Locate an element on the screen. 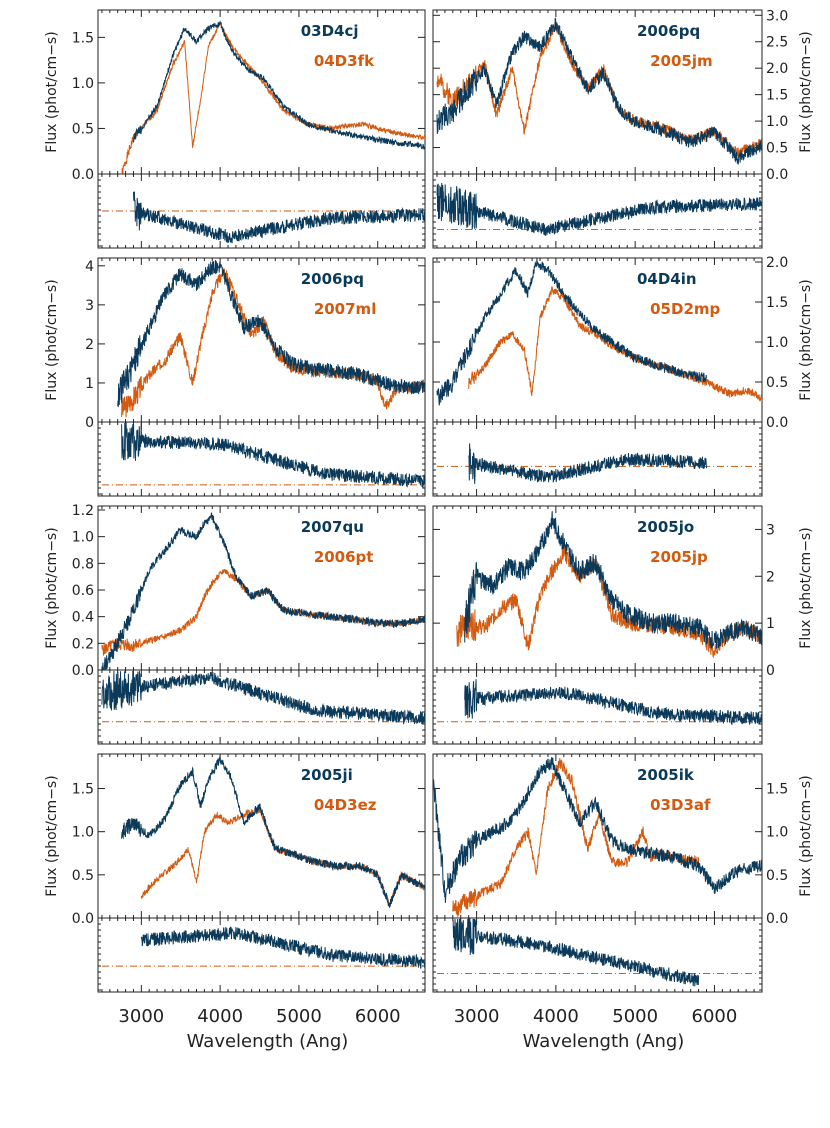  comparison-series-name: 04D3ez is located at coordinates (345, 805).